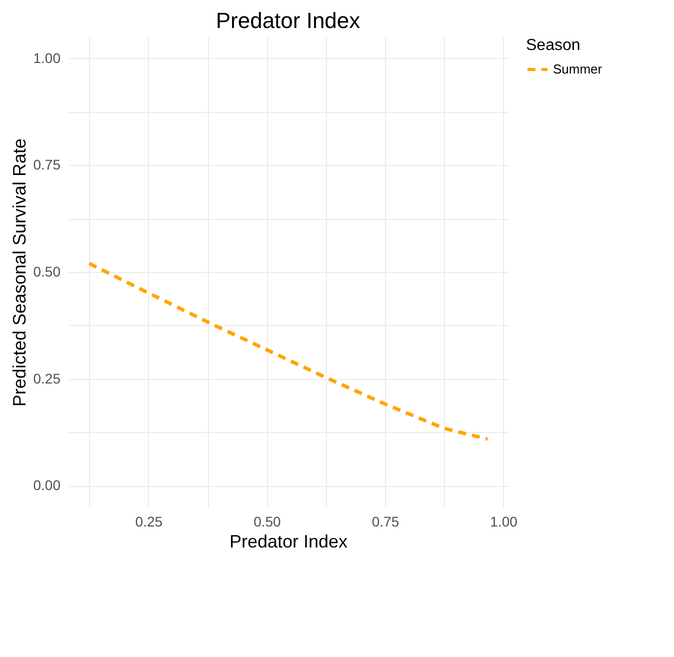 This screenshot has height=657, width=674. Describe the element at coordinates (47, 485) in the screenshot. I see `y-tick-label: 0.00` at that location.